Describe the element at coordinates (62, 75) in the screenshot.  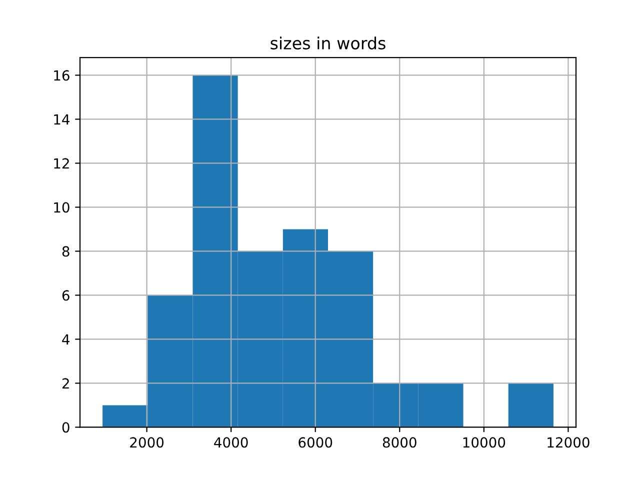
I see `y-tick-label: 16` at that location.